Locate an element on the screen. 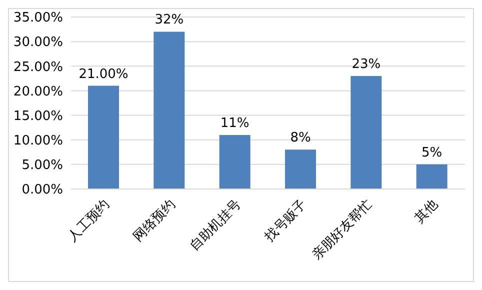 The image size is (482, 290). data-label: 11% is located at coordinates (235, 123).